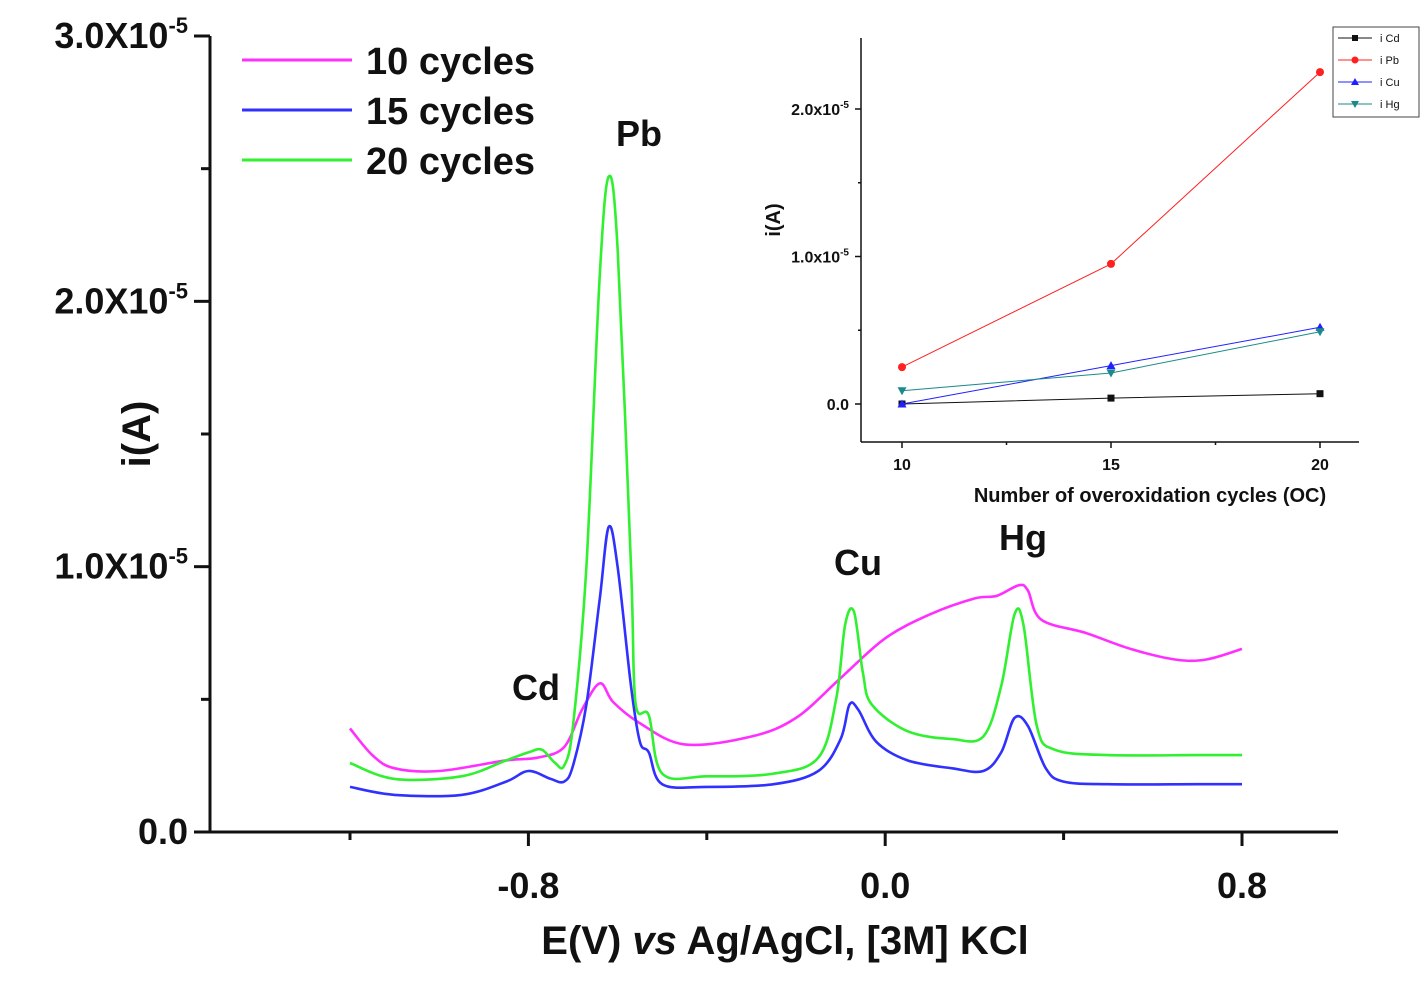  What do you see at coordinates (820, 109) in the screenshot?
I see `inset-y-tick-label: 2.0x10⁻⁵` at bounding box center [820, 109].